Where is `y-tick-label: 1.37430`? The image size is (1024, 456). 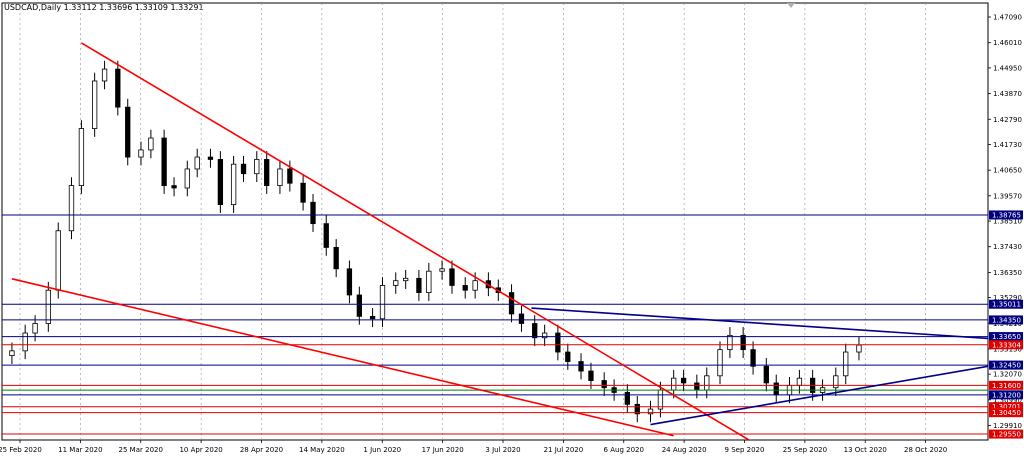 y-tick-label: 1.37430 is located at coordinates (1007, 247).